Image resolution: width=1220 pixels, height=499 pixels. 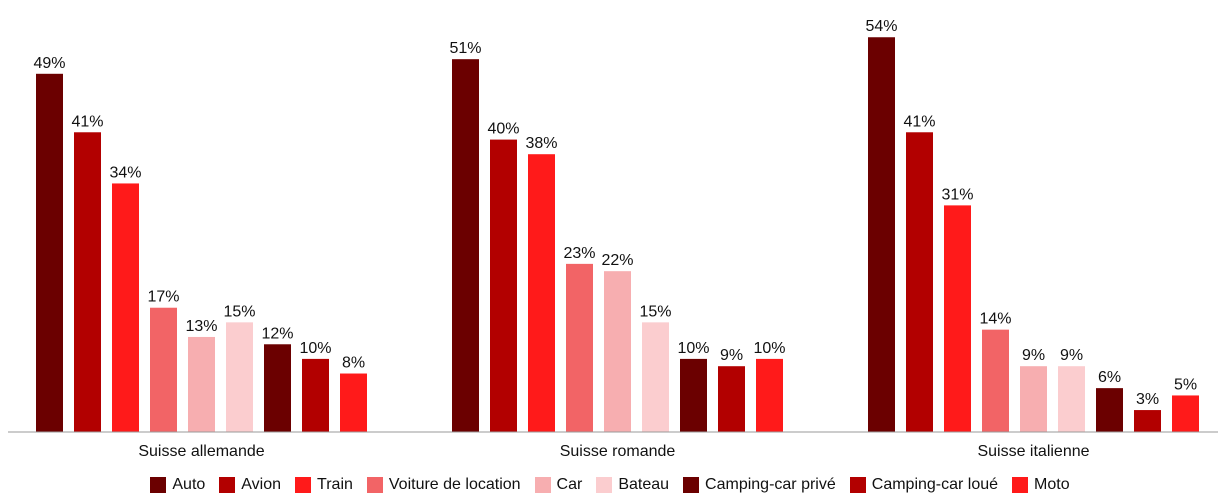 I want to click on legend-label: Avion, so click(x=261, y=484).